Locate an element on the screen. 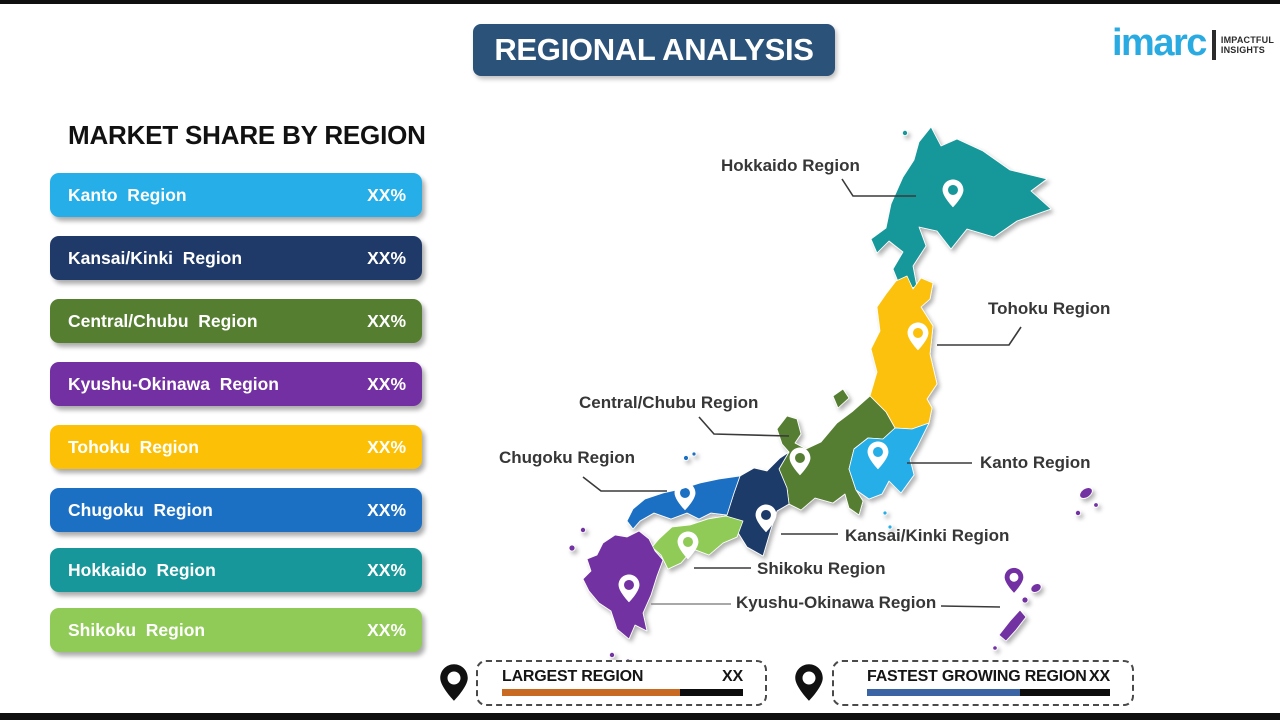  connector-chubu is located at coordinates (744, 426).